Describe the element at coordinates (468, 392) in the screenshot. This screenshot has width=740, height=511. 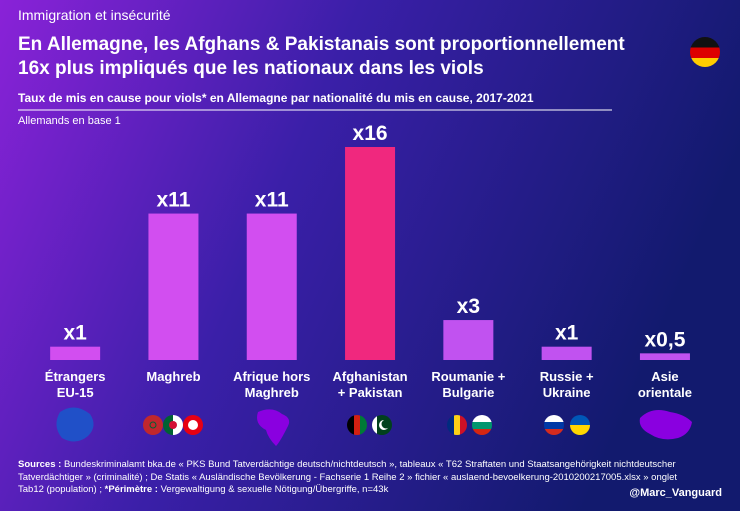
I see `category-label: Bulgarie` at that location.